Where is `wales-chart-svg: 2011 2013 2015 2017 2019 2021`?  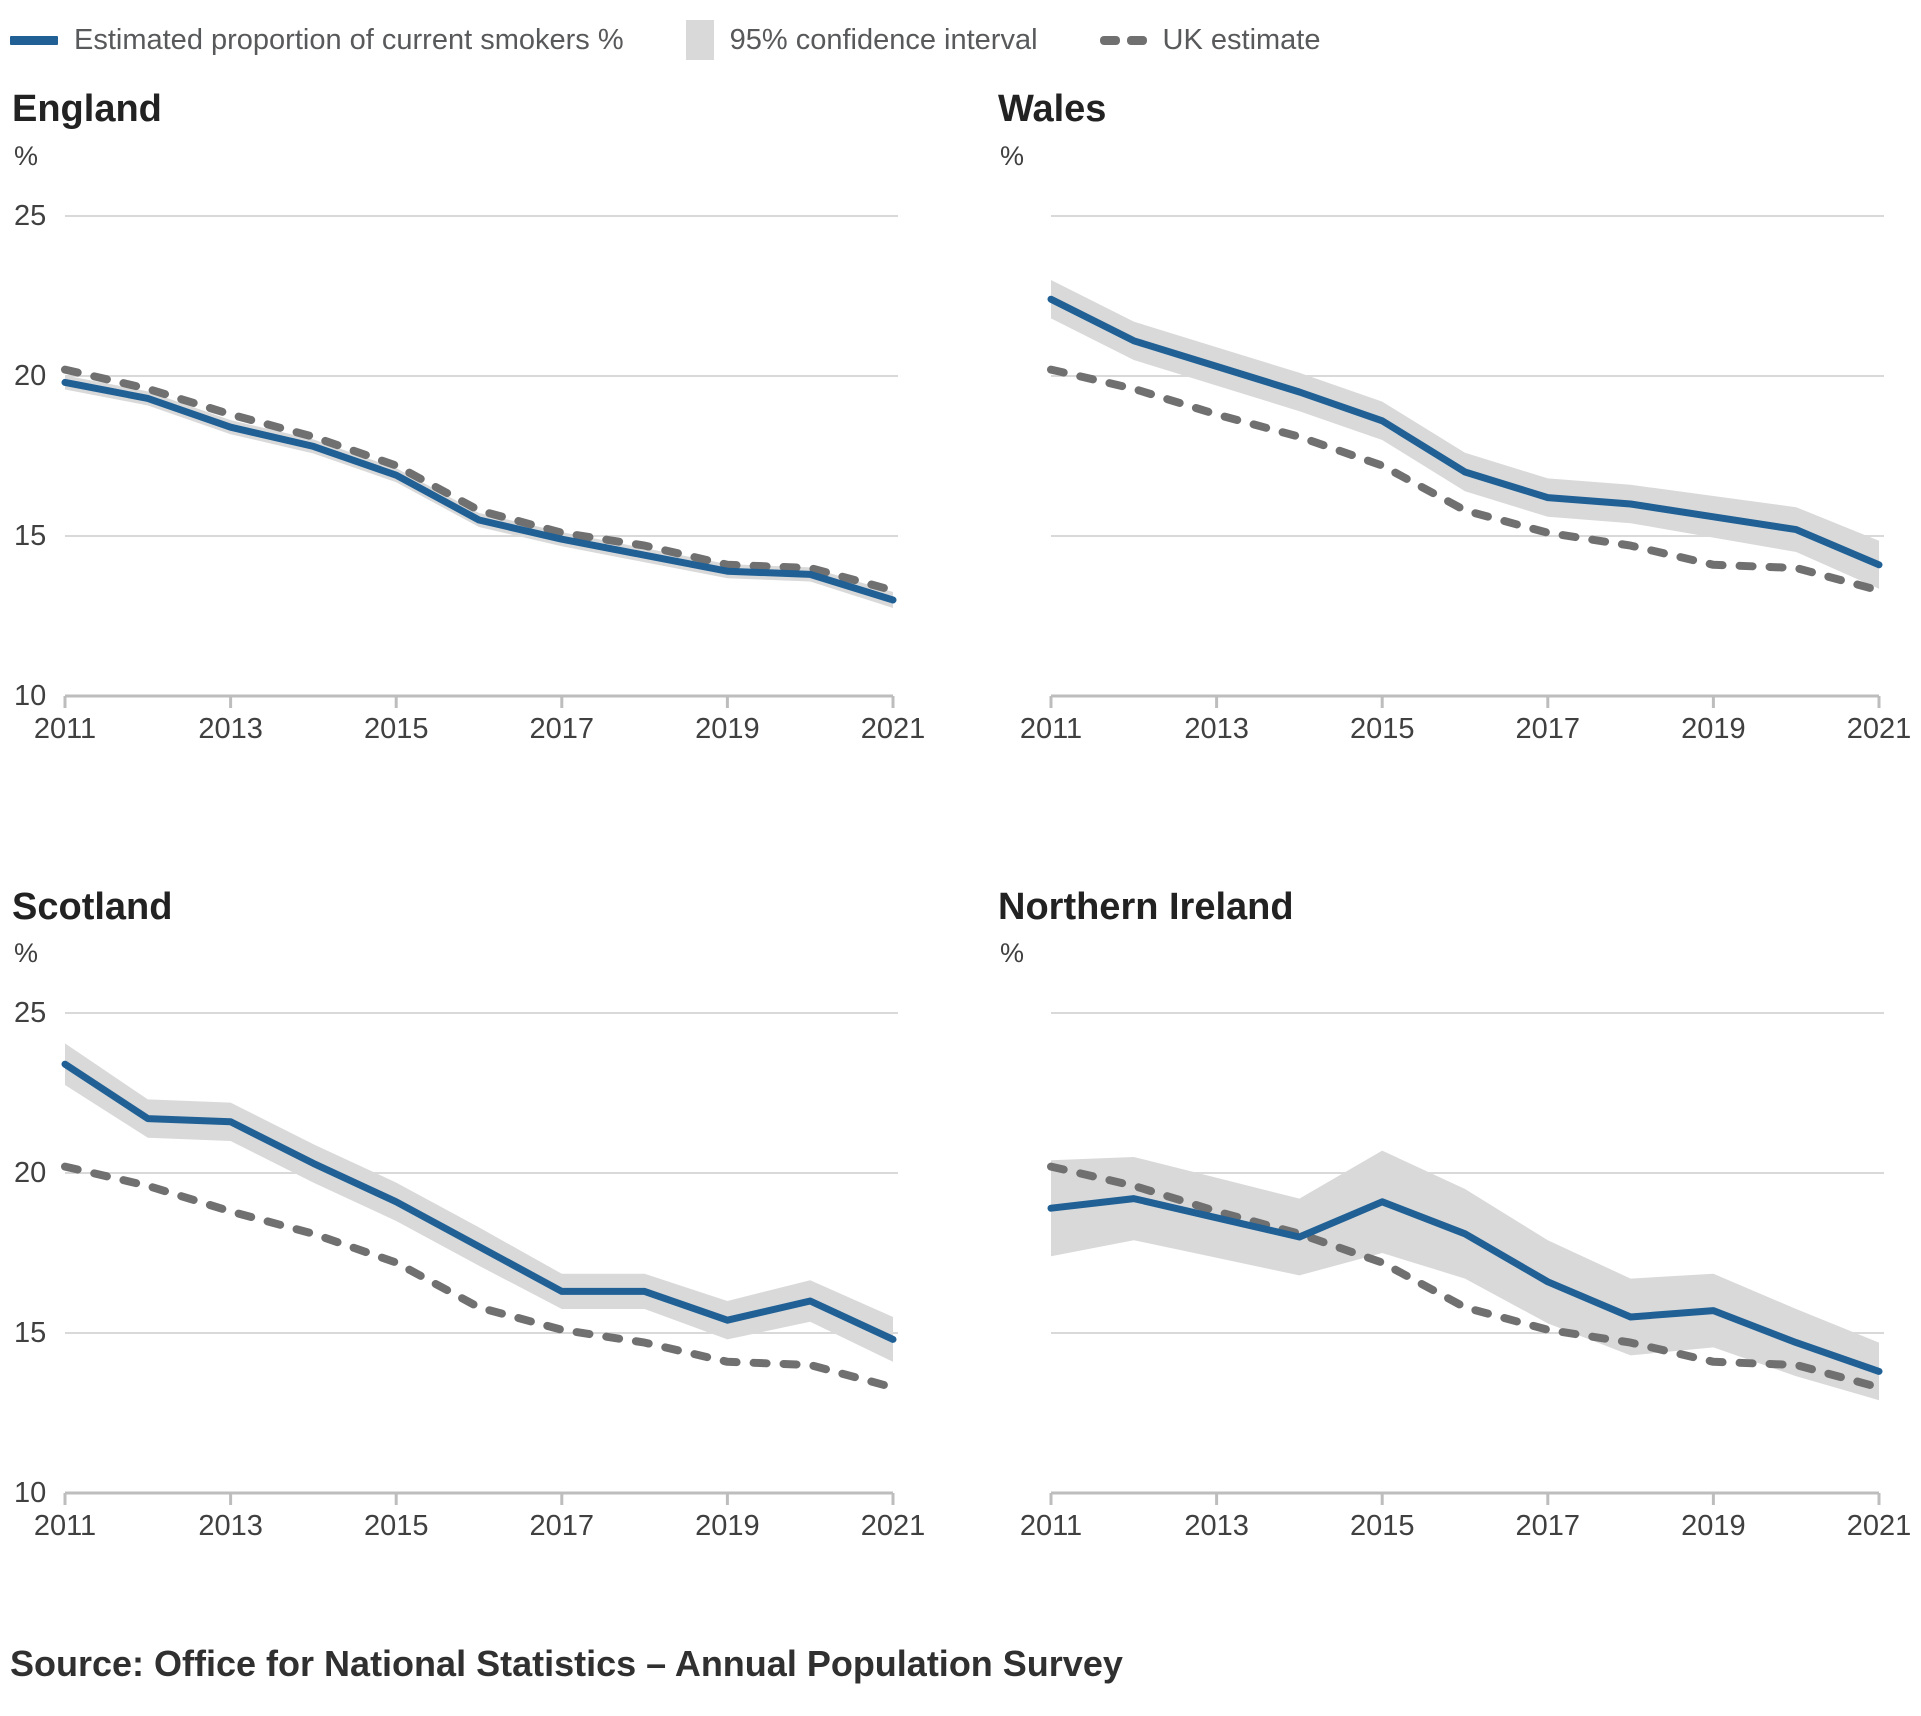 wales-chart-svg: 2011 2013 2015 2017 2019 2021 is located at coordinates (1466, 479).